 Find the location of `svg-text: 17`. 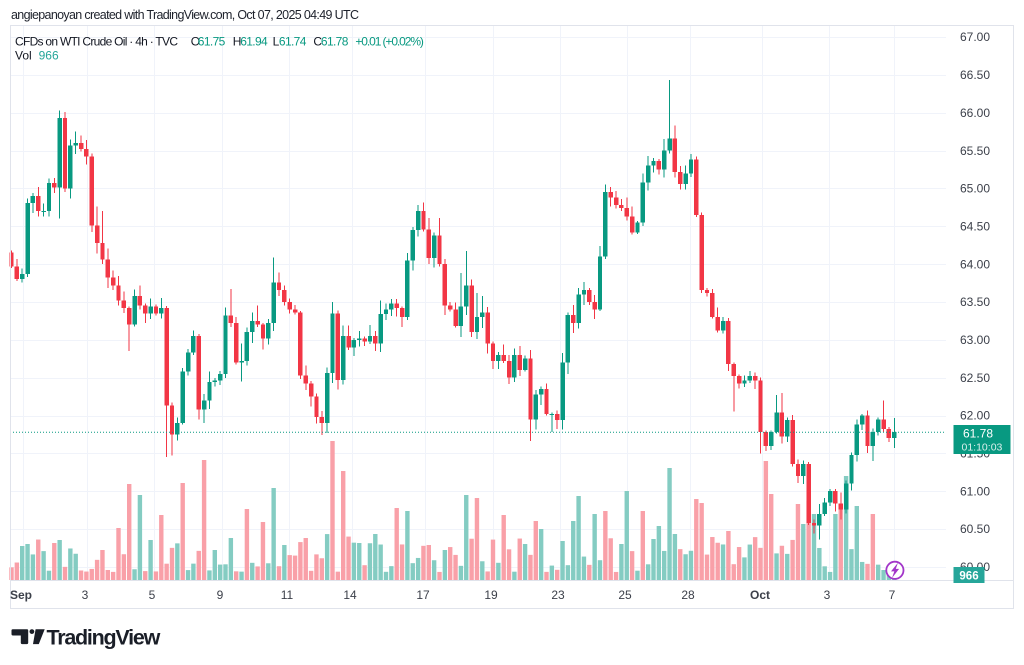

svg-text: 17 is located at coordinates (423, 595).